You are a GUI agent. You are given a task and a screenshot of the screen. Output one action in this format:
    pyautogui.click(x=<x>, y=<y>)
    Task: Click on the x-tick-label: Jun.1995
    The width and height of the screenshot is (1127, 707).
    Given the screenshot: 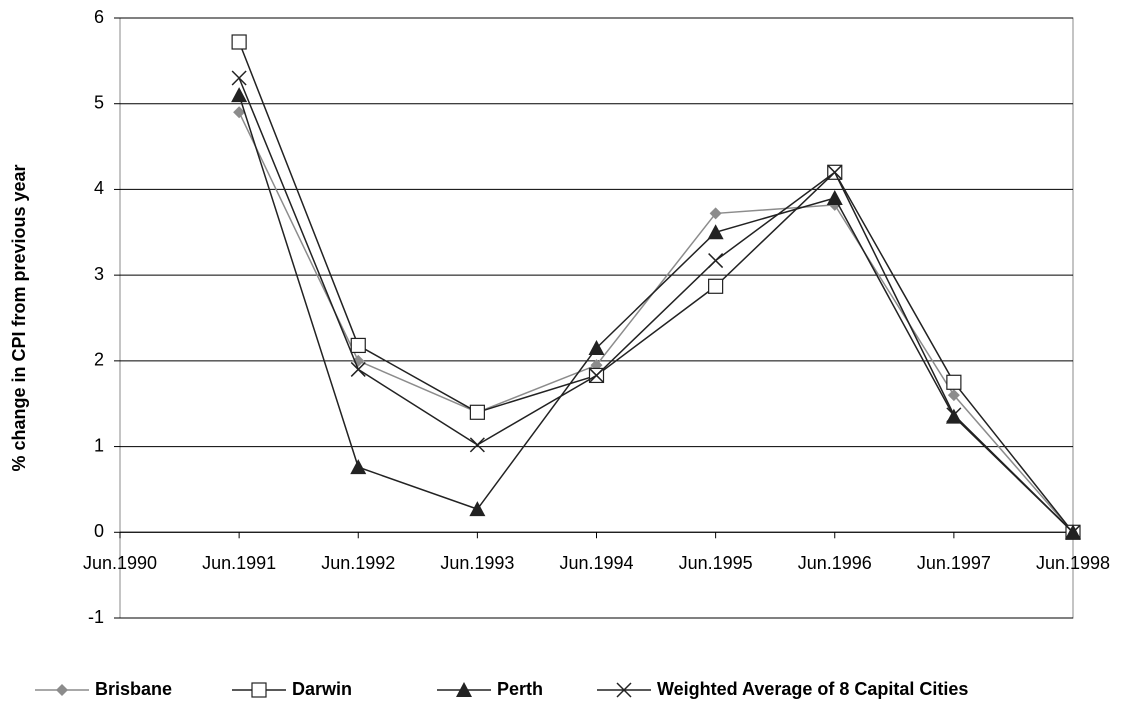 What is the action you would take?
    pyautogui.click(x=716, y=563)
    